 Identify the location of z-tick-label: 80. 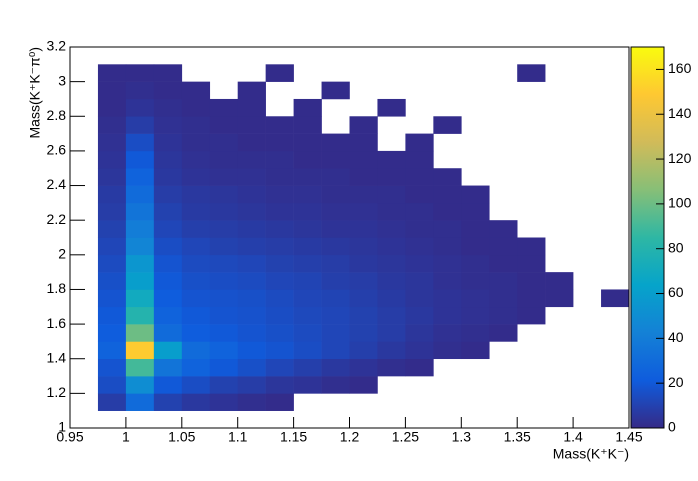
(676, 247).